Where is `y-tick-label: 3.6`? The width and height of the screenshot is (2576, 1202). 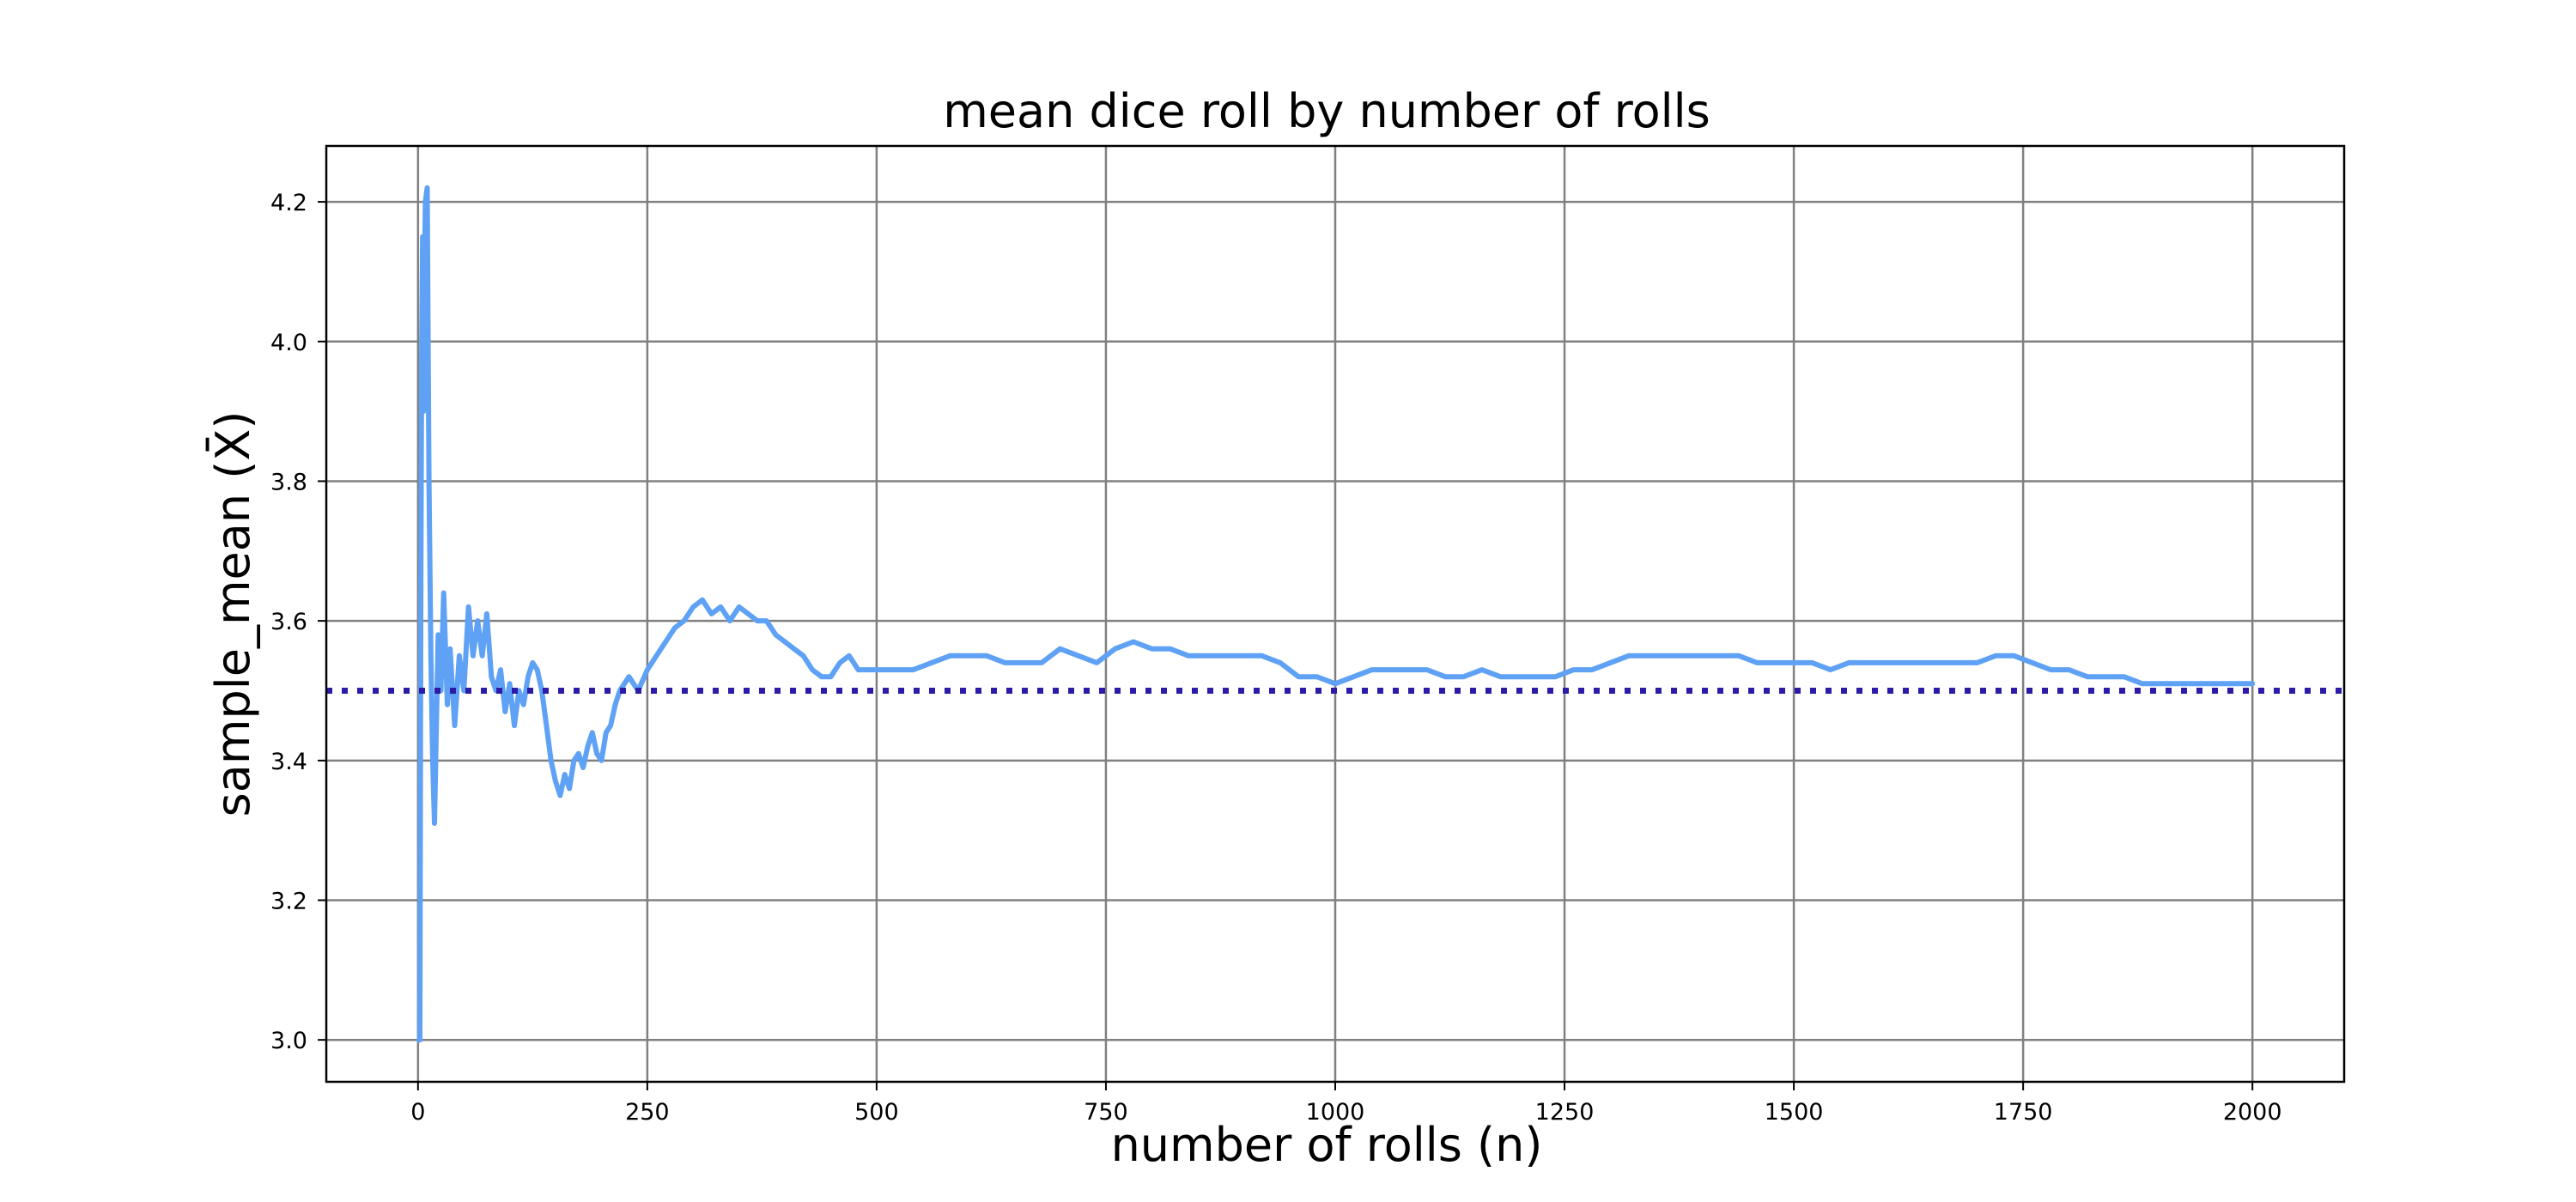
y-tick-label: 3.6 is located at coordinates (289, 622).